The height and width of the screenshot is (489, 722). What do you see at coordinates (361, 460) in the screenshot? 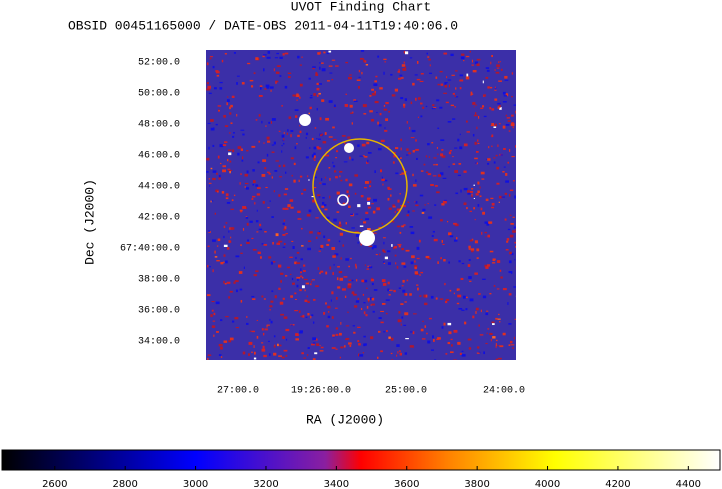
I see `colorbar` at bounding box center [361, 460].